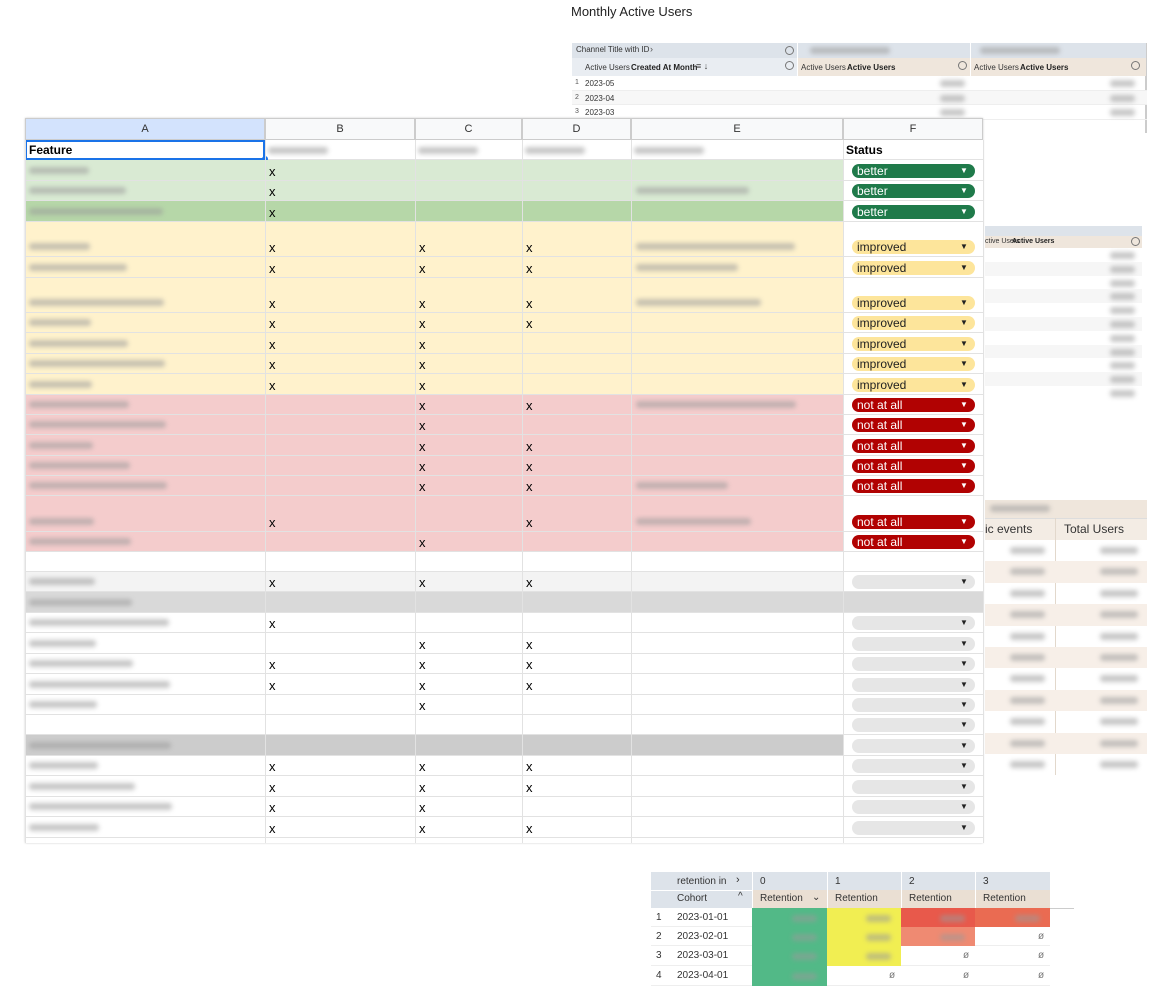 The height and width of the screenshot is (1002, 1154). I want to click on column-header: B, so click(340, 129).